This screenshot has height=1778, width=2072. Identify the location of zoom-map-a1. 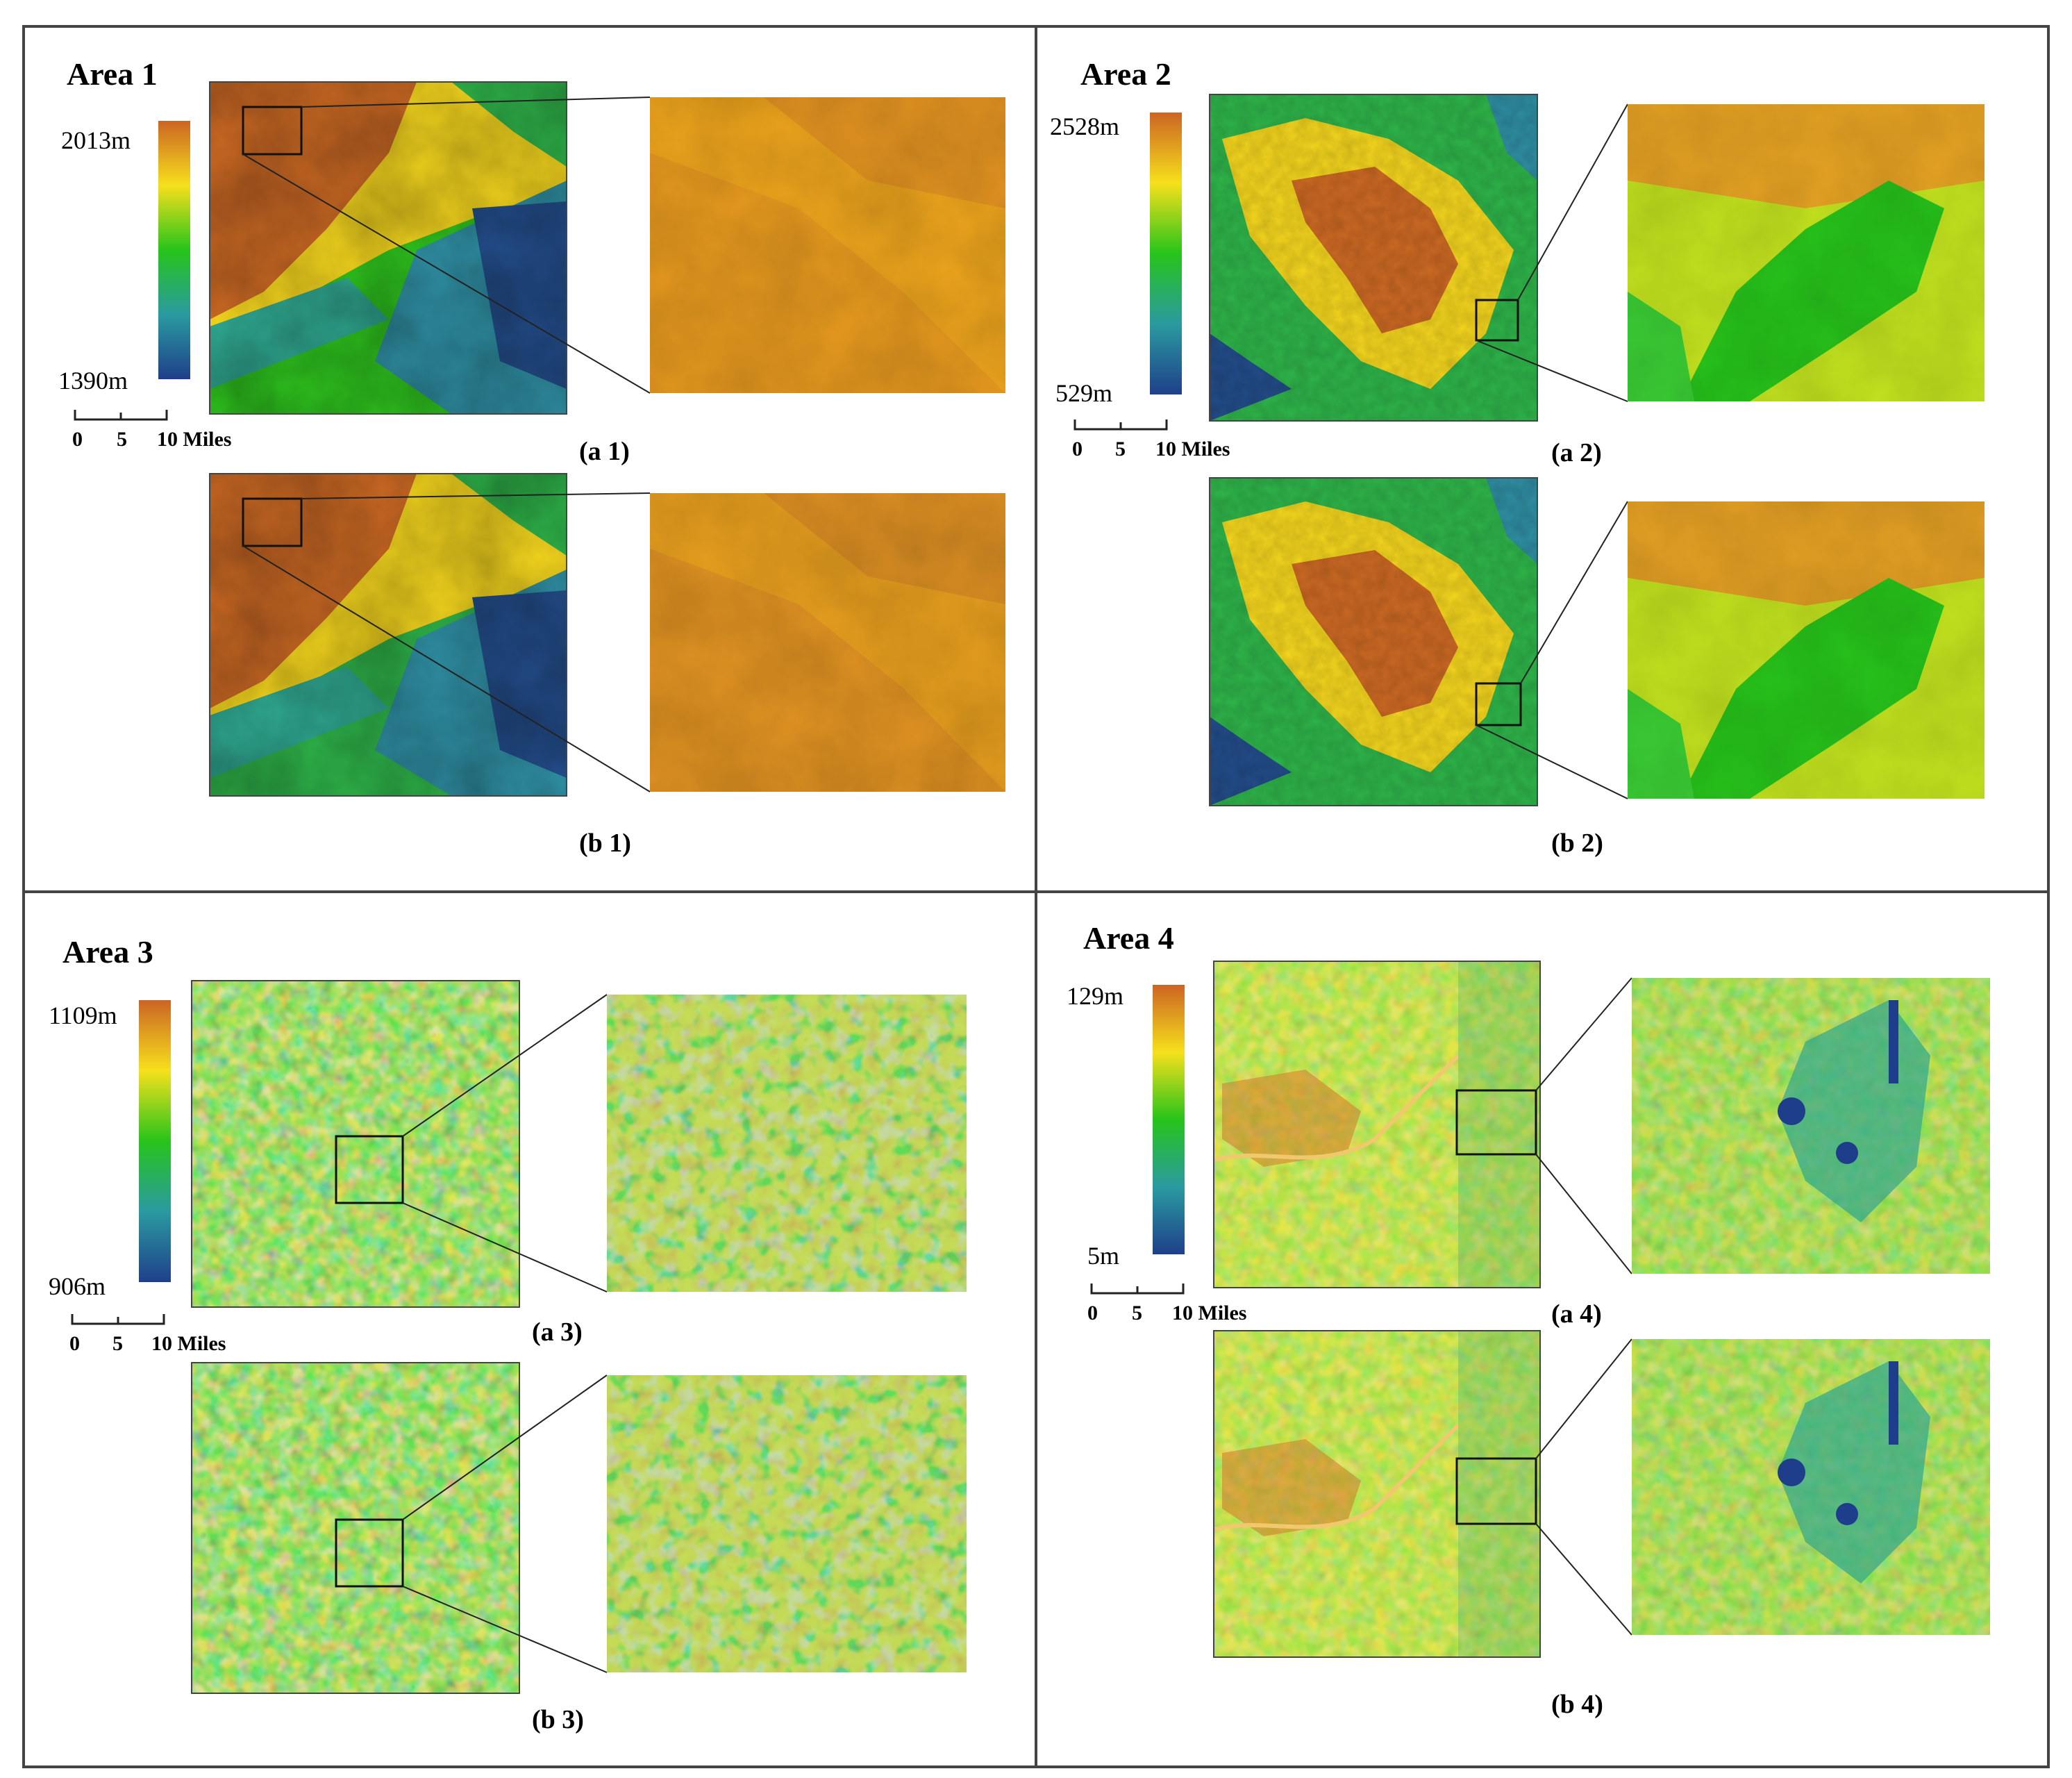
(828, 245).